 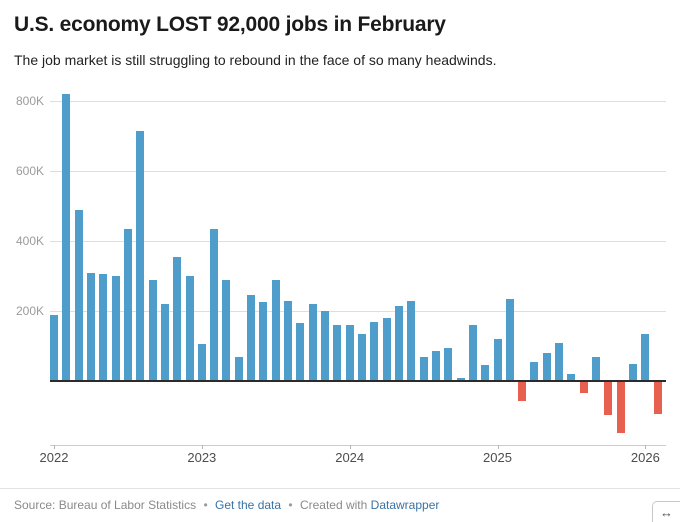 What do you see at coordinates (405, 505) in the screenshot?
I see `datawrapper-link: Datawrapper` at bounding box center [405, 505].